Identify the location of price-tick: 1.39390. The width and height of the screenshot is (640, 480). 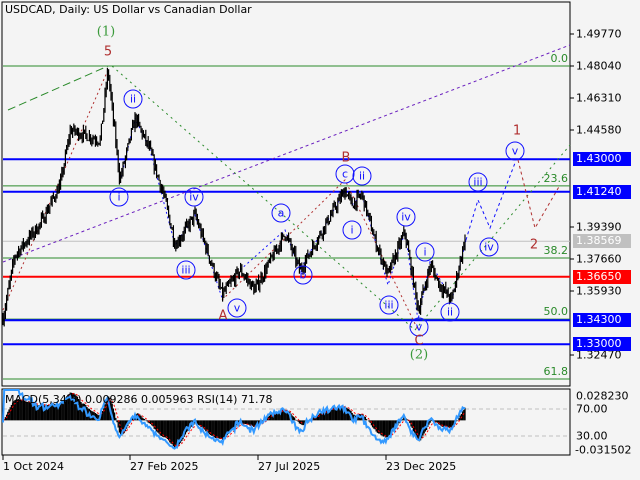
(599, 227).